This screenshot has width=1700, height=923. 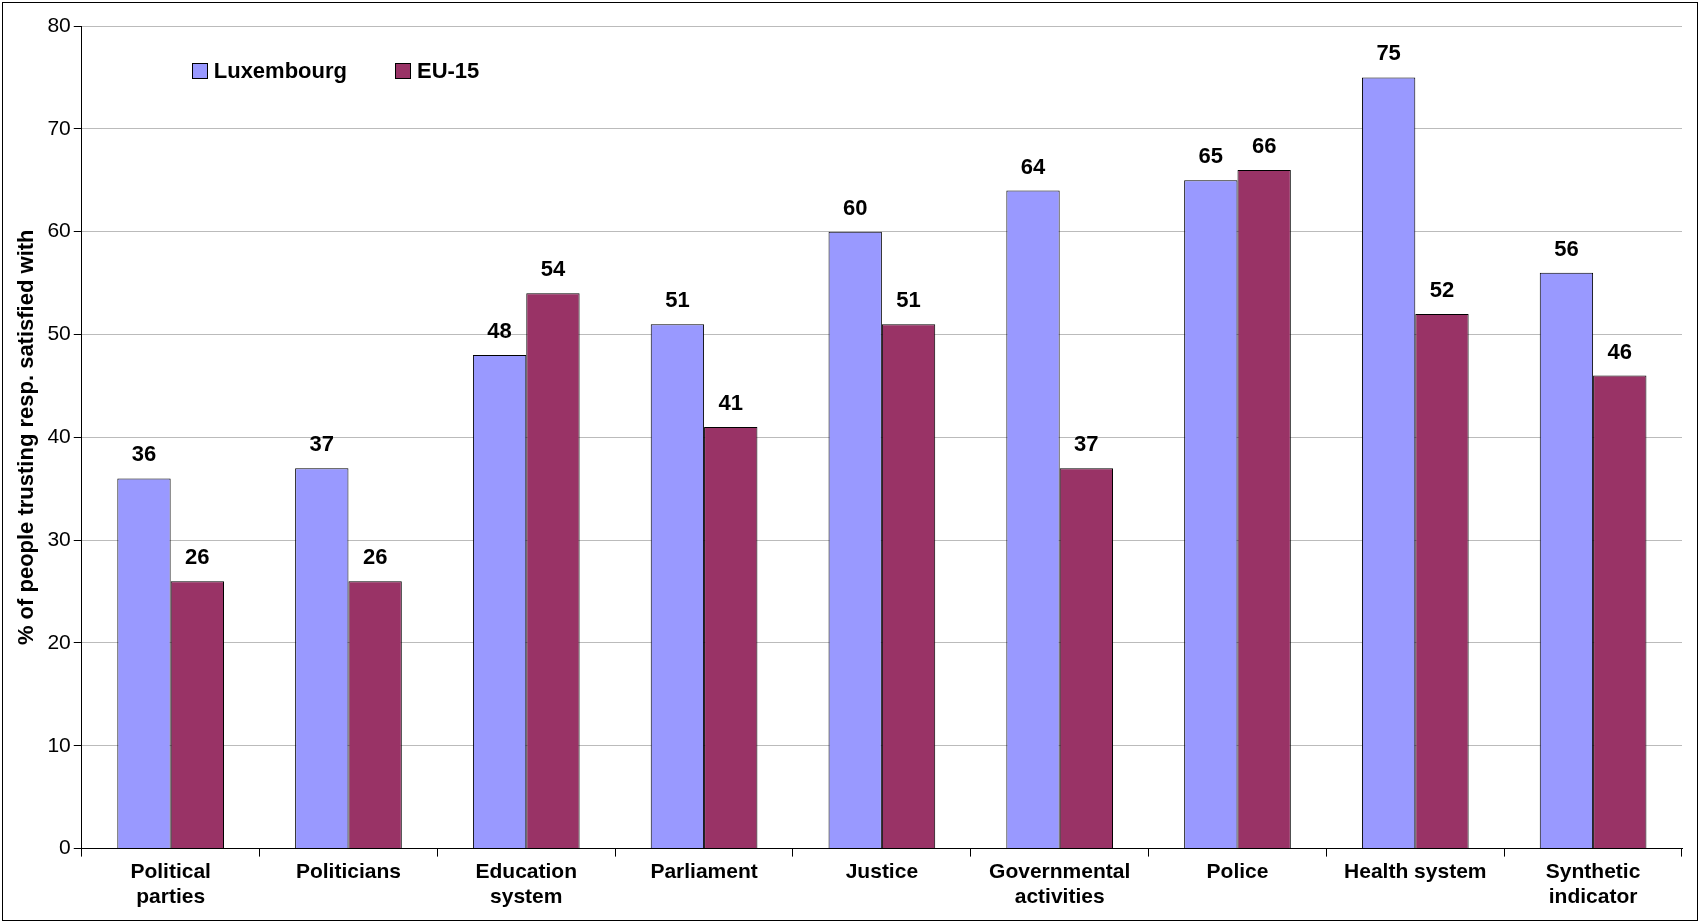 What do you see at coordinates (1060, 883) in the screenshot?
I see `x-tick-label: Governmental activities` at bounding box center [1060, 883].